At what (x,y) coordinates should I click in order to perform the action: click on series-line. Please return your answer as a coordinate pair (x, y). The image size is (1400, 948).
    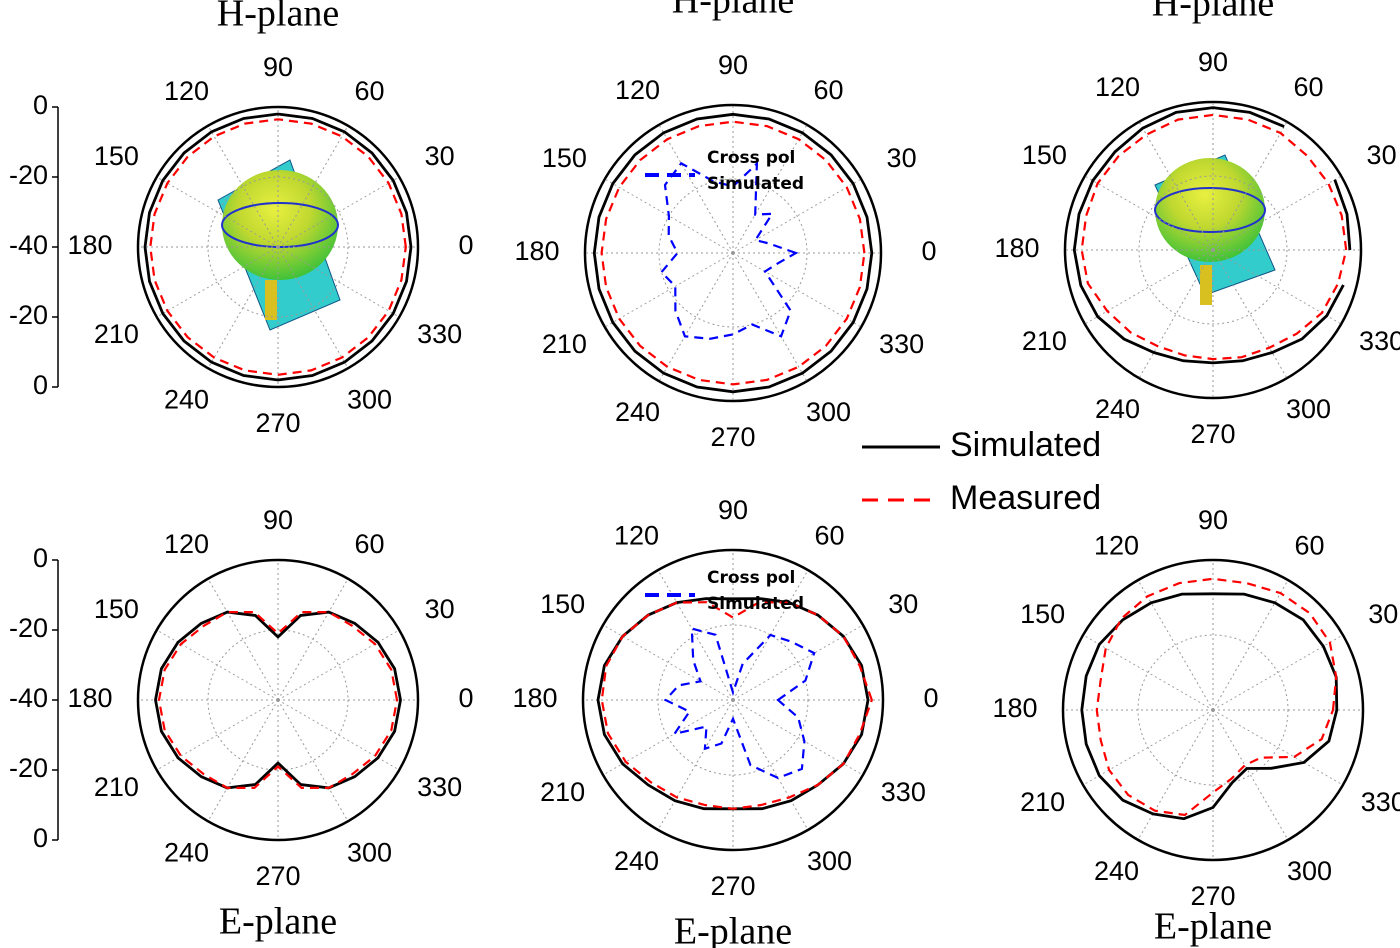
    Looking at the image, I should click on (729, 250).